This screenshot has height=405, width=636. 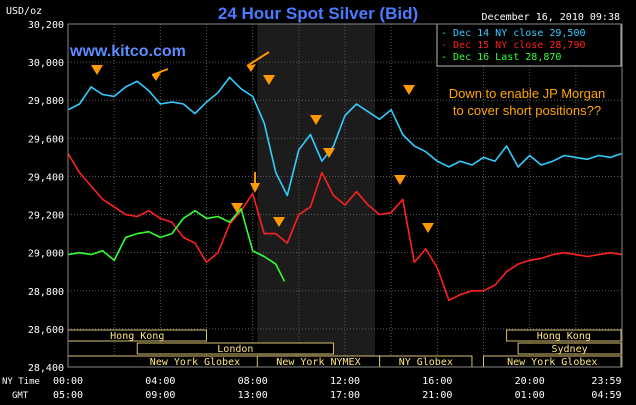 What do you see at coordinates (551, 17) in the screenshot?
I see `date-stamp: December 16, 2010 09:38` at bounding box center [551, 17].